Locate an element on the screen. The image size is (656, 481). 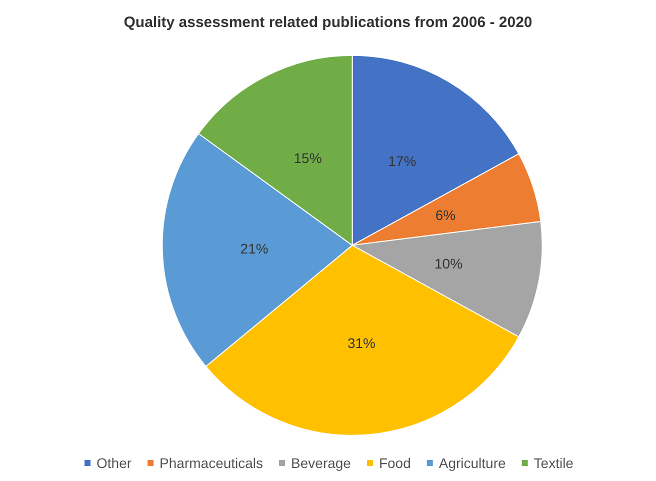
data-label: 31% is located at coordinates (361, 342).